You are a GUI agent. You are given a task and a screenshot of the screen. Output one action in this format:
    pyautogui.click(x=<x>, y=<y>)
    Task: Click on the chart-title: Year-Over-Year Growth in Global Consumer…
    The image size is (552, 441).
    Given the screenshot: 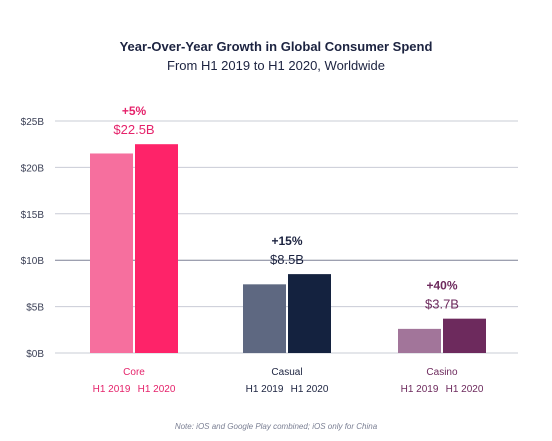 What is the action you would take?
    pyautogui.click(x=276, y=46)
    